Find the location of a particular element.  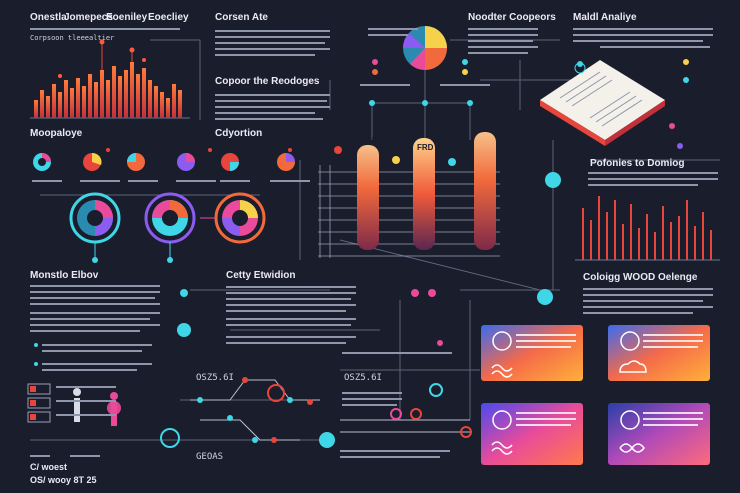

heading-copoor-reodoges: Copoor the Reodoges is located at coordinates (267, 81).